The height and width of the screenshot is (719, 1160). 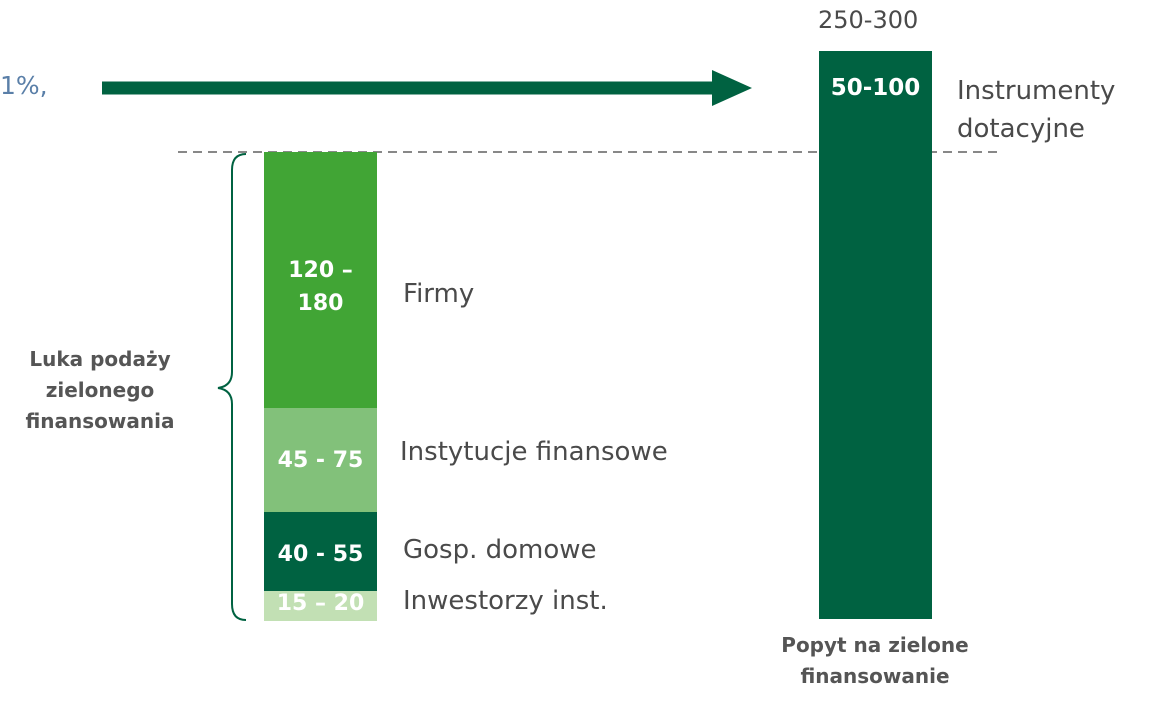 What do you see at coordinates (875, 335) in the screenshot?
I see `demand-bar` at bounding box center [875, 335].